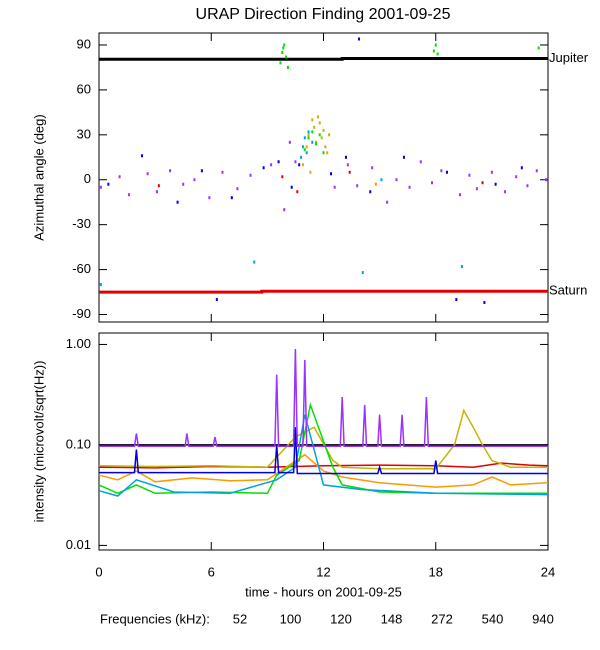 Image resolution: width=600 pixels, height=650 pixels. What do you see at coordinates (81, 313) in the screenshot?
I see `y-tick-label: -90` at bounding box center [81, 313].